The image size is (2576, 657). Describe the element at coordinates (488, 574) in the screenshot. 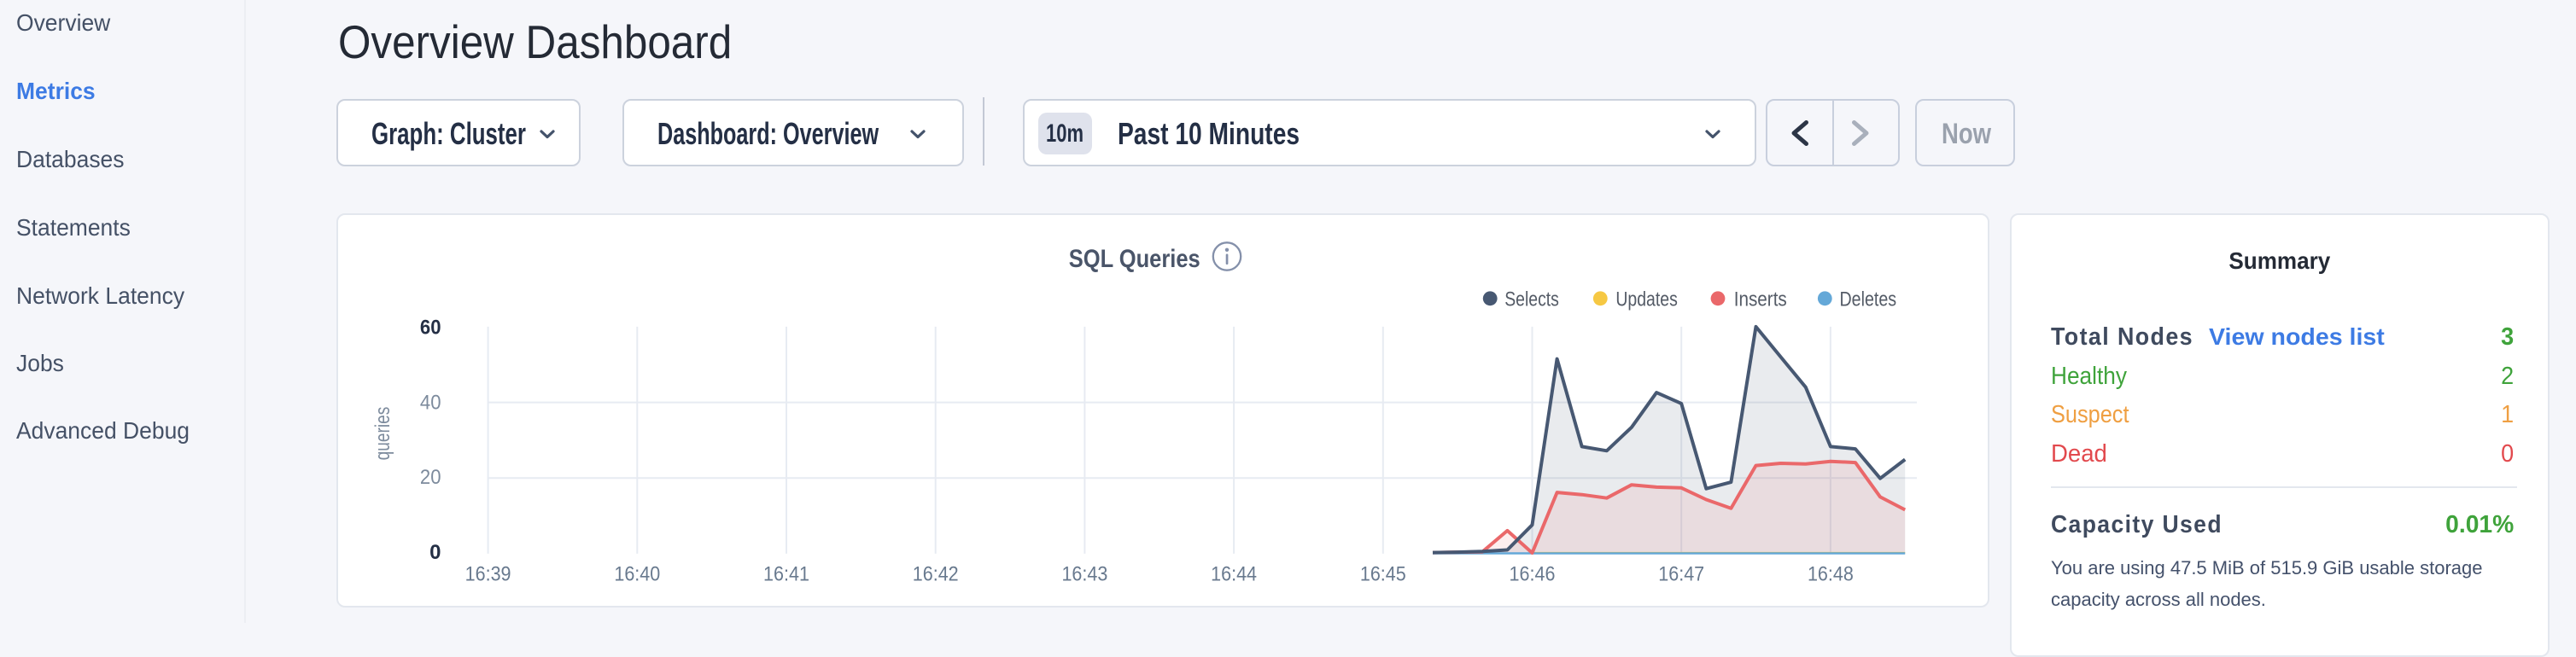

I see `svg-text: 16:39` at that location.